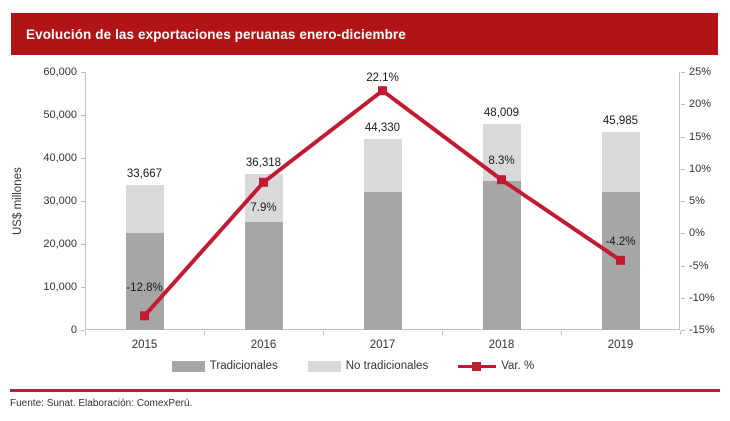 Image resolution: width=730 pixels, height=421 pixels. I want to click on var-pct-line-swatch, so click(477, 366).